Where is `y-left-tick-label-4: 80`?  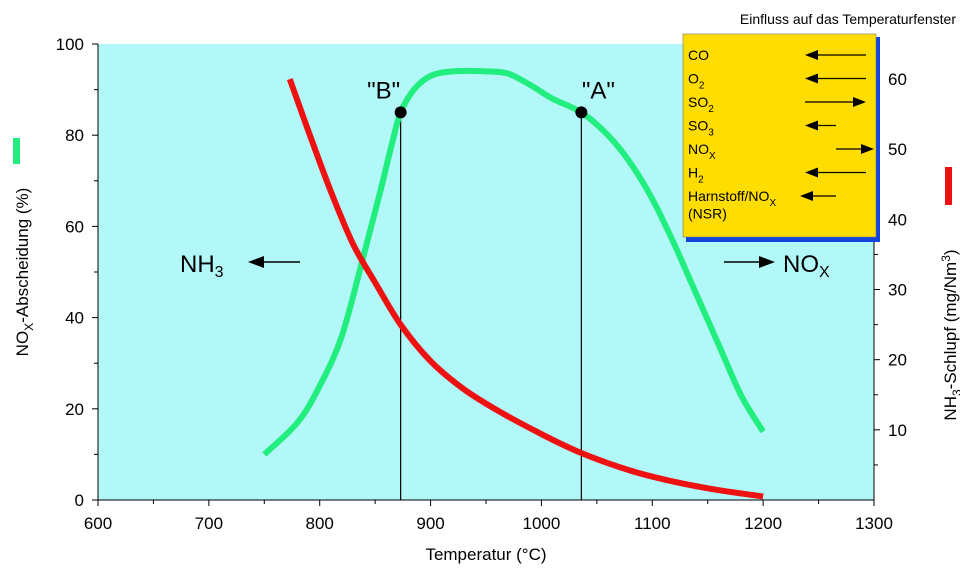 y-left-tick-label-4: 80 is located at coordinates (74, 135).